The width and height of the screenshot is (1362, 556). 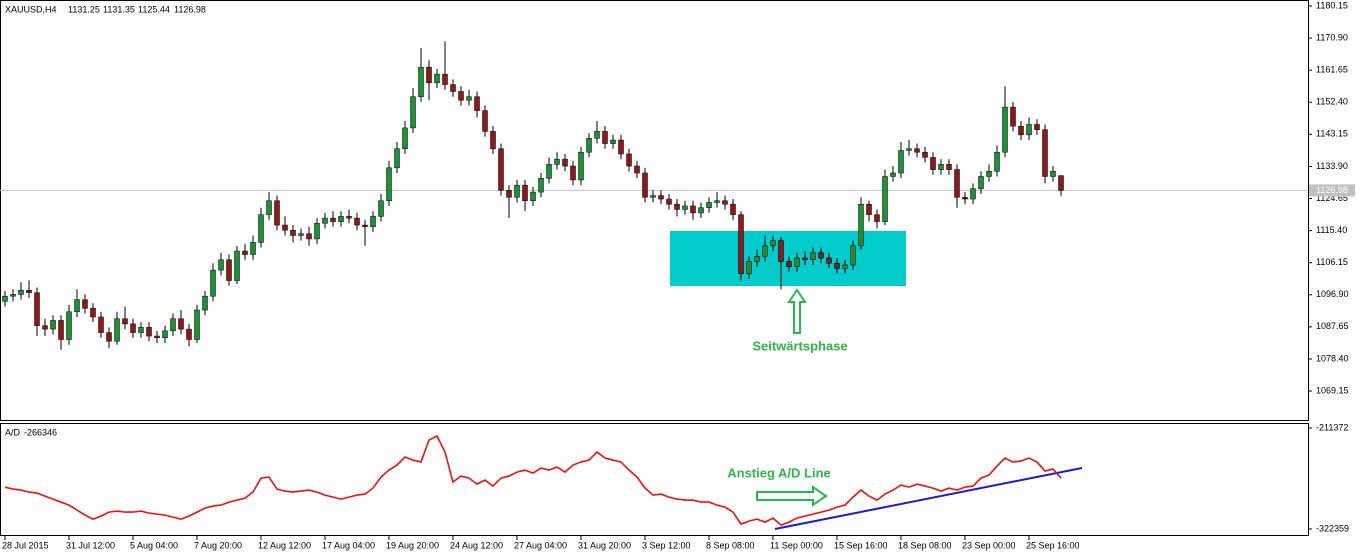 I want to click on x-tick-label: 31 Aug 20:00, so click(x=604, y=545).